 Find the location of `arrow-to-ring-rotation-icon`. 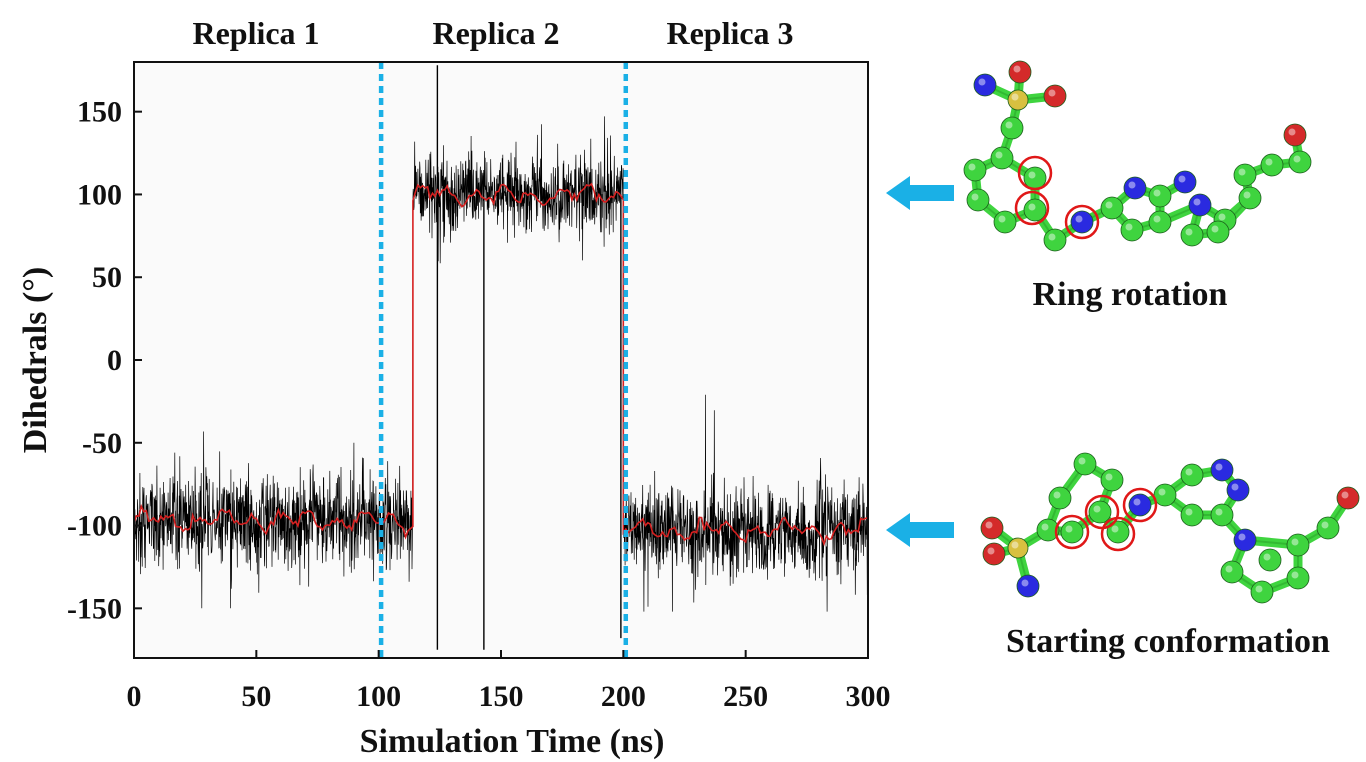

arrow-to-ring-rotation-icon is located at coordinates (920, 193).